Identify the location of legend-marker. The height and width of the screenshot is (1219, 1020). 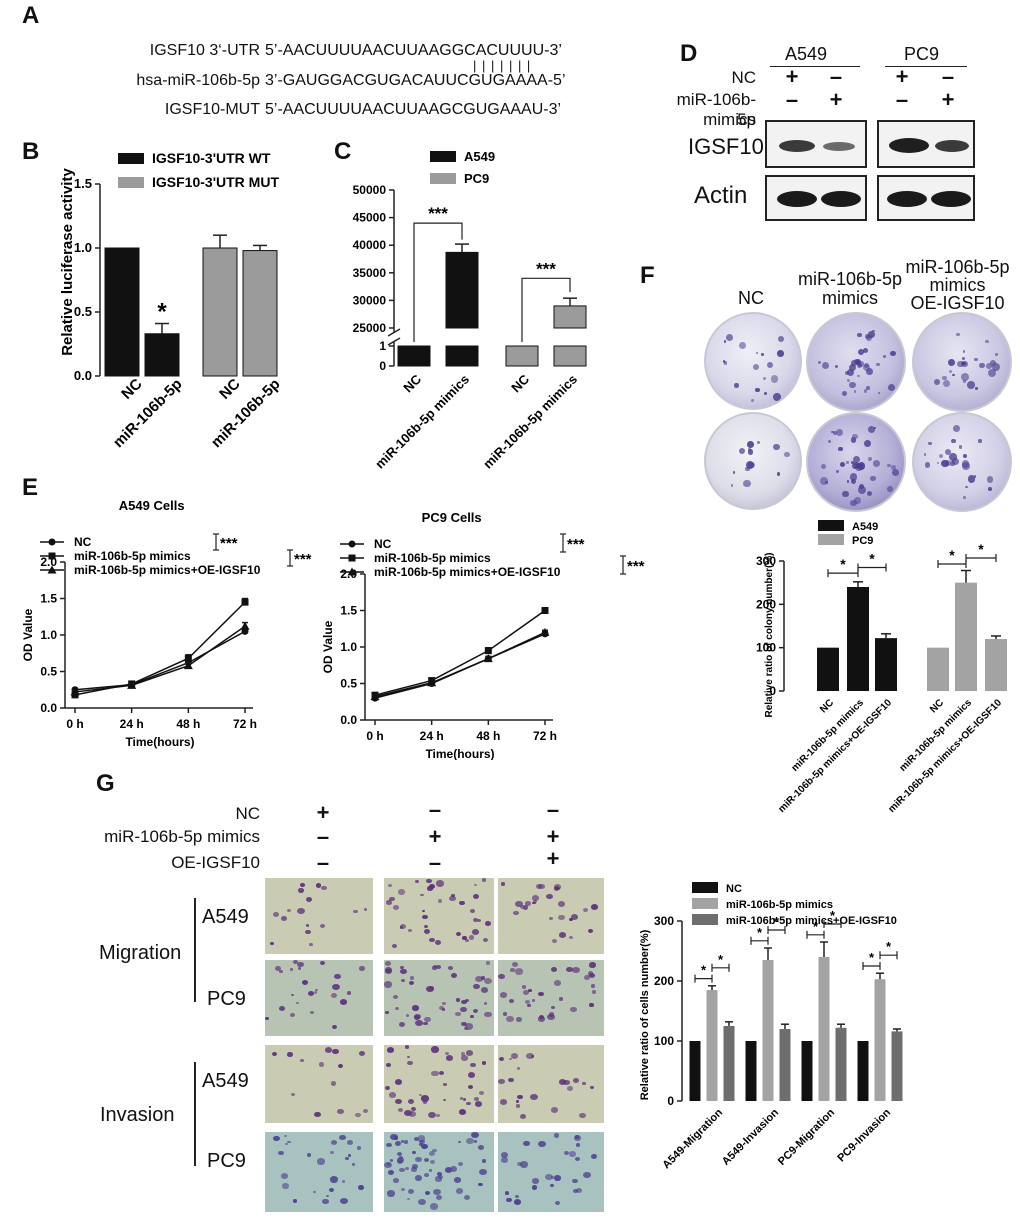
(352, 558).